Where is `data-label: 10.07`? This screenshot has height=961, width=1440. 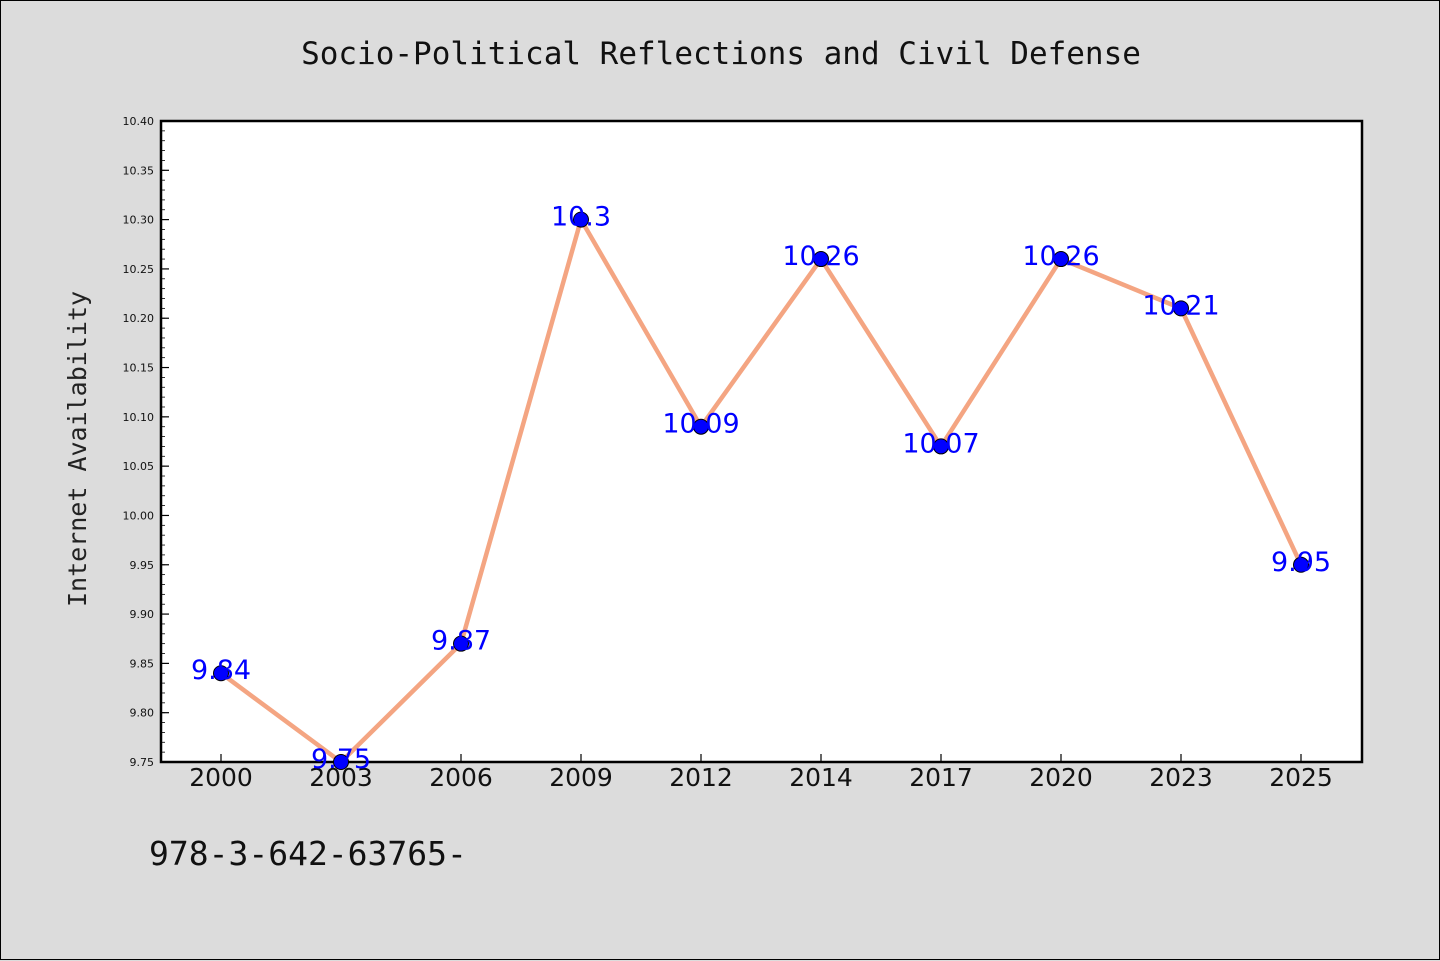 data-label: 10.07 is located at coordinates (940, 443).